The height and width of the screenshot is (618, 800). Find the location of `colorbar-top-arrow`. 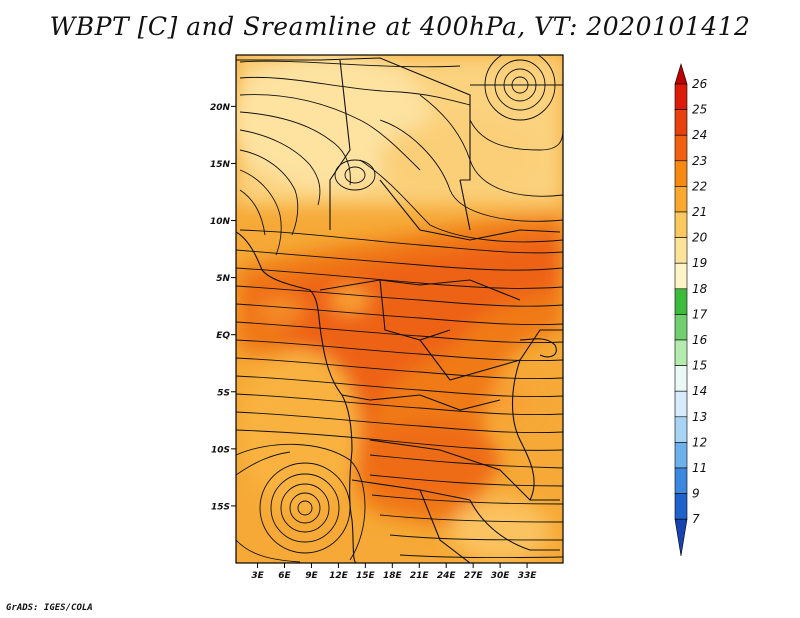

colorbar-top-arrow is located at coordinates (681, 73).